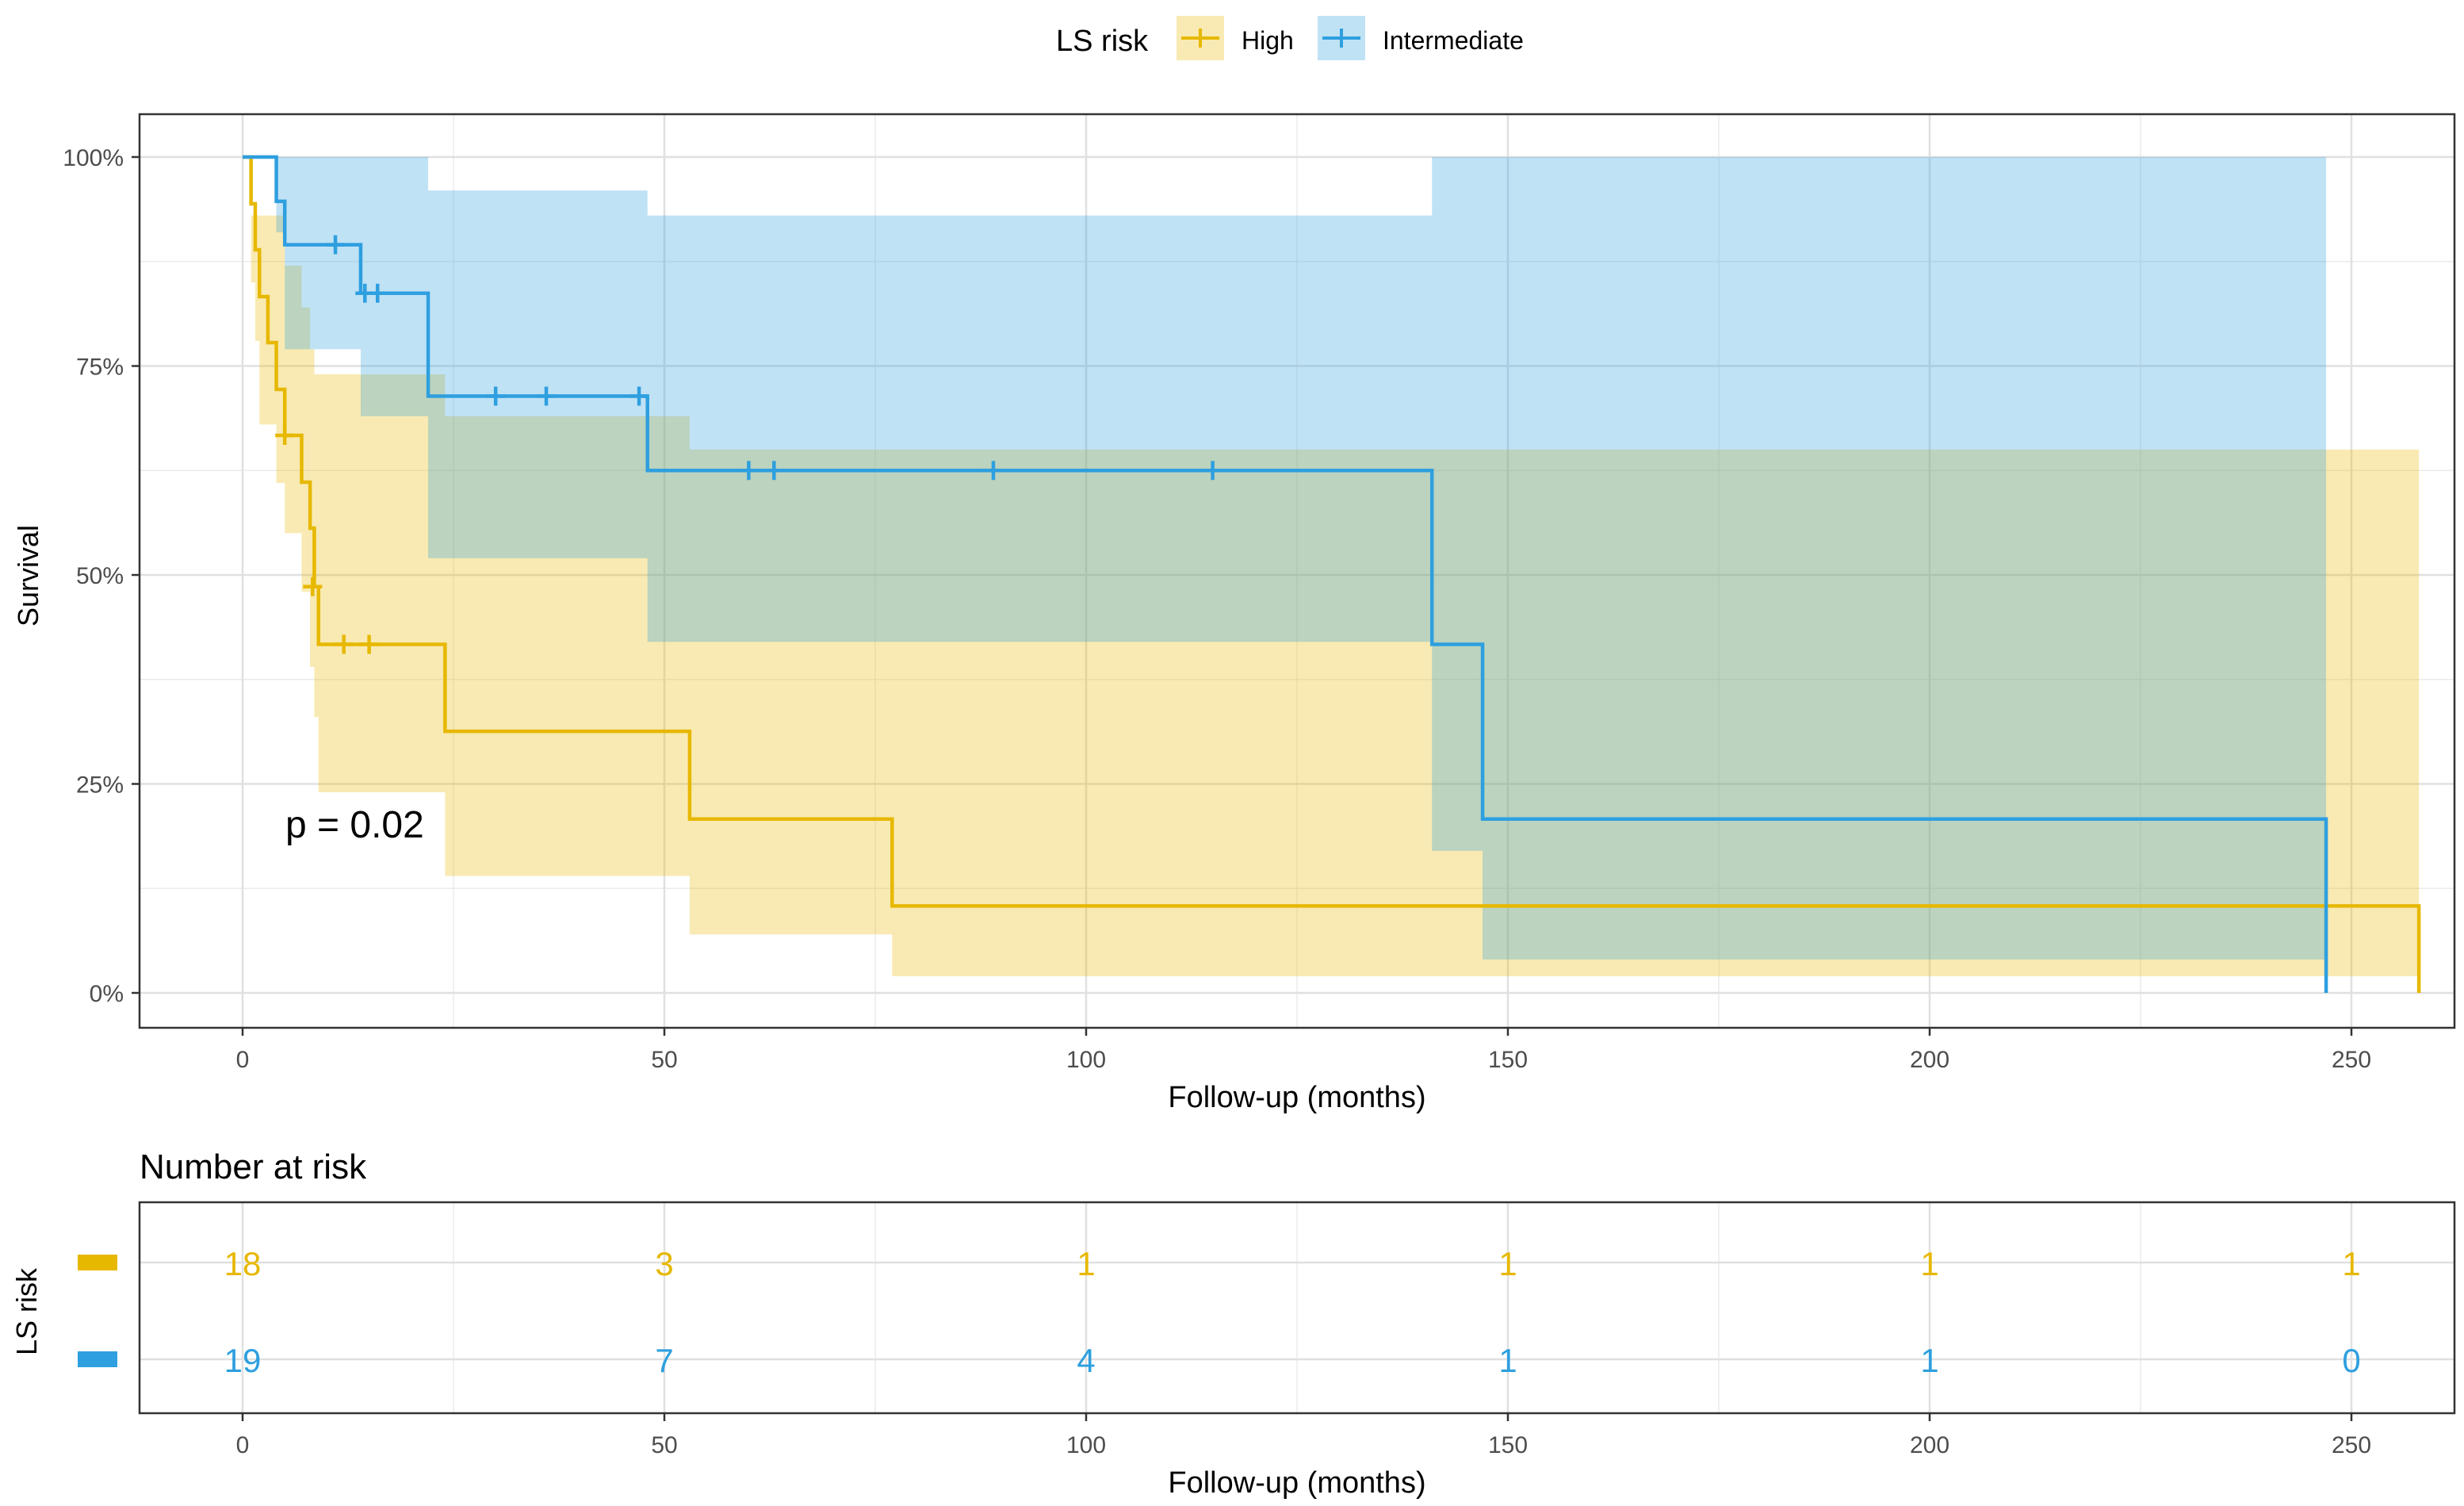  What do you see at coordinates (28, 576) in the screenshot?
I see `y-axis-title: Survival` at bounding box center [28, 576].